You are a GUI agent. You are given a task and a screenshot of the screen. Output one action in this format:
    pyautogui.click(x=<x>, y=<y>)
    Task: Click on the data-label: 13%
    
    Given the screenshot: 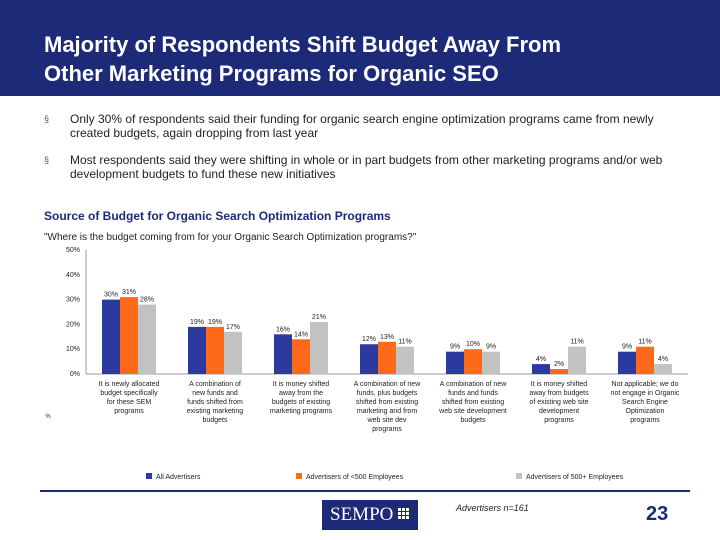 What is the action you would take?
    pyautogui.click(x=387, y=337)
    